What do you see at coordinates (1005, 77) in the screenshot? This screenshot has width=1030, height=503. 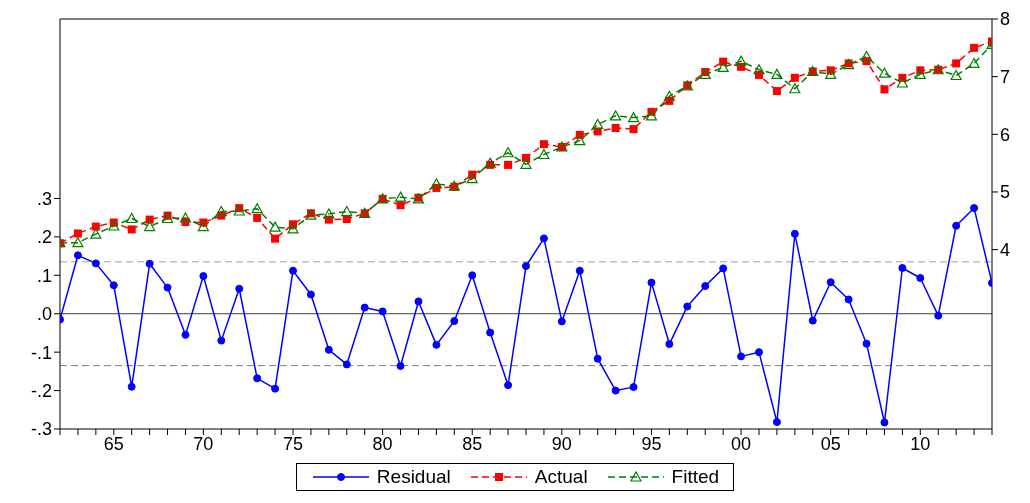 I see `y2-tick-label: 7` at bounding box center [1005, 77].